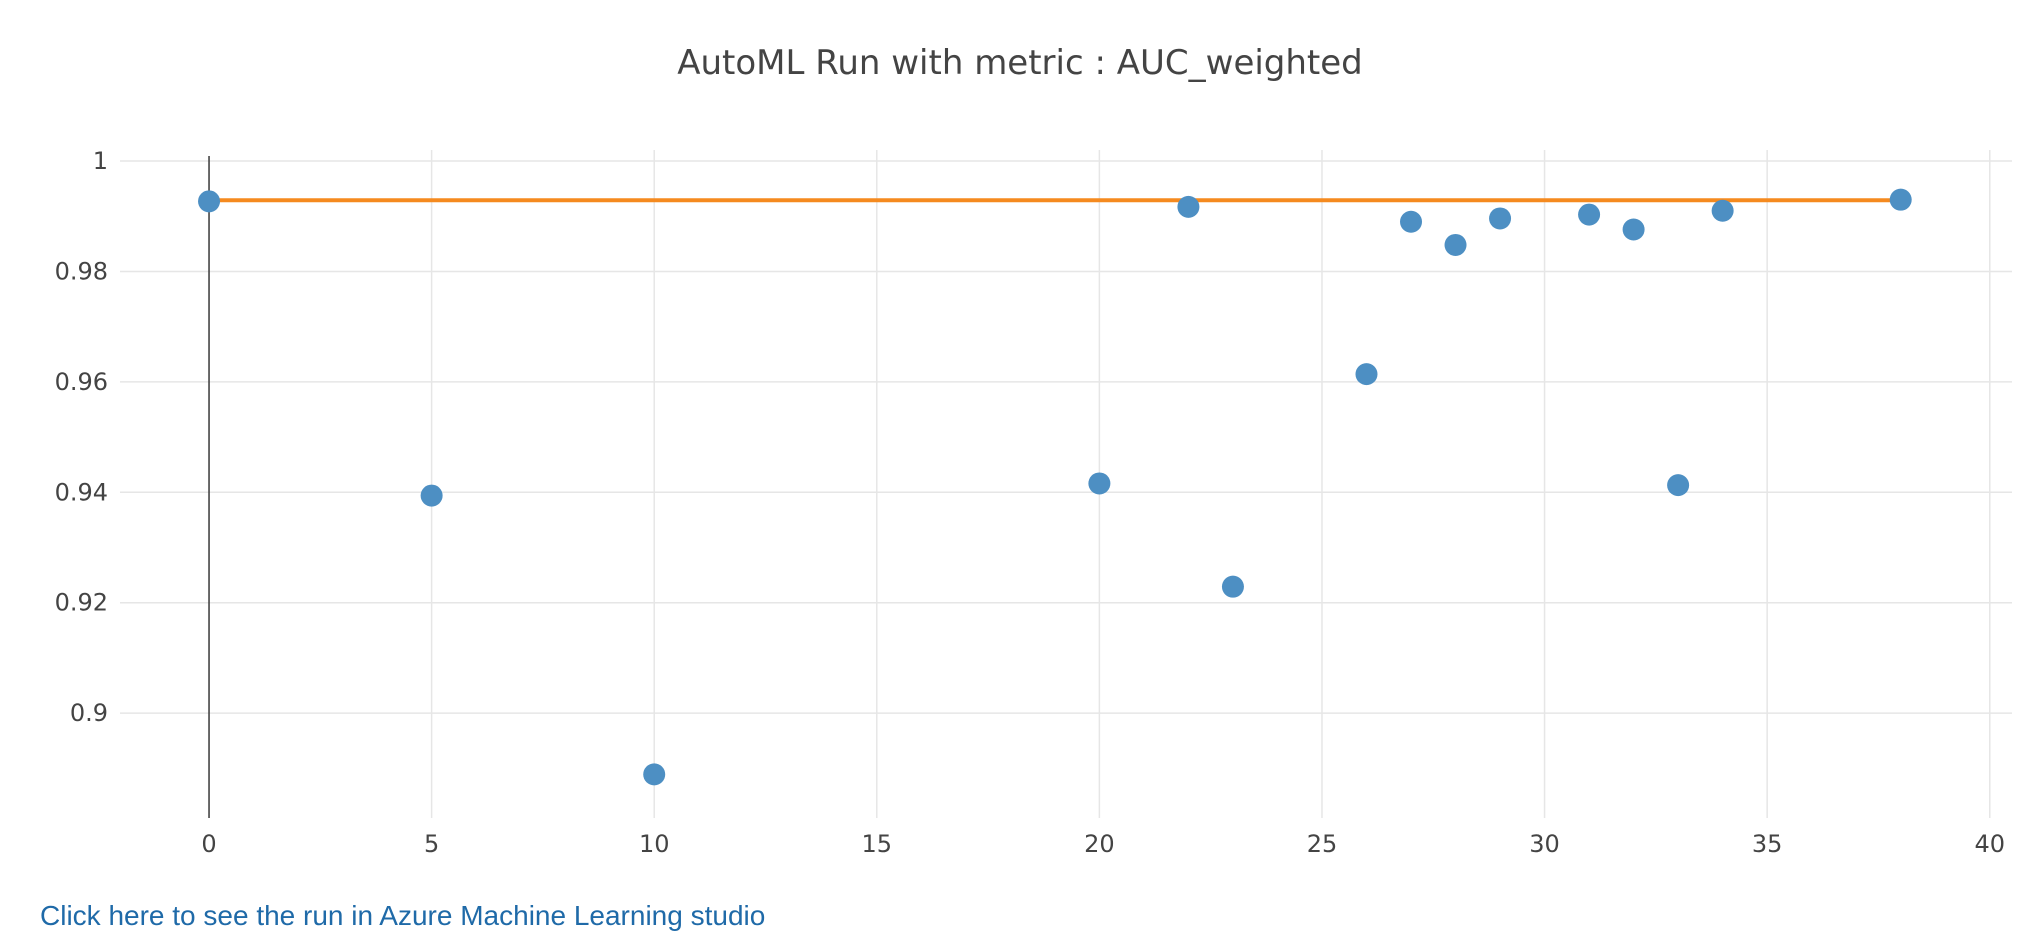 The height and width of the screenshot is (942, 2040). I want to click on chart-title: AutoML Run with metric : AUC_weighted, so click(1020, 63).